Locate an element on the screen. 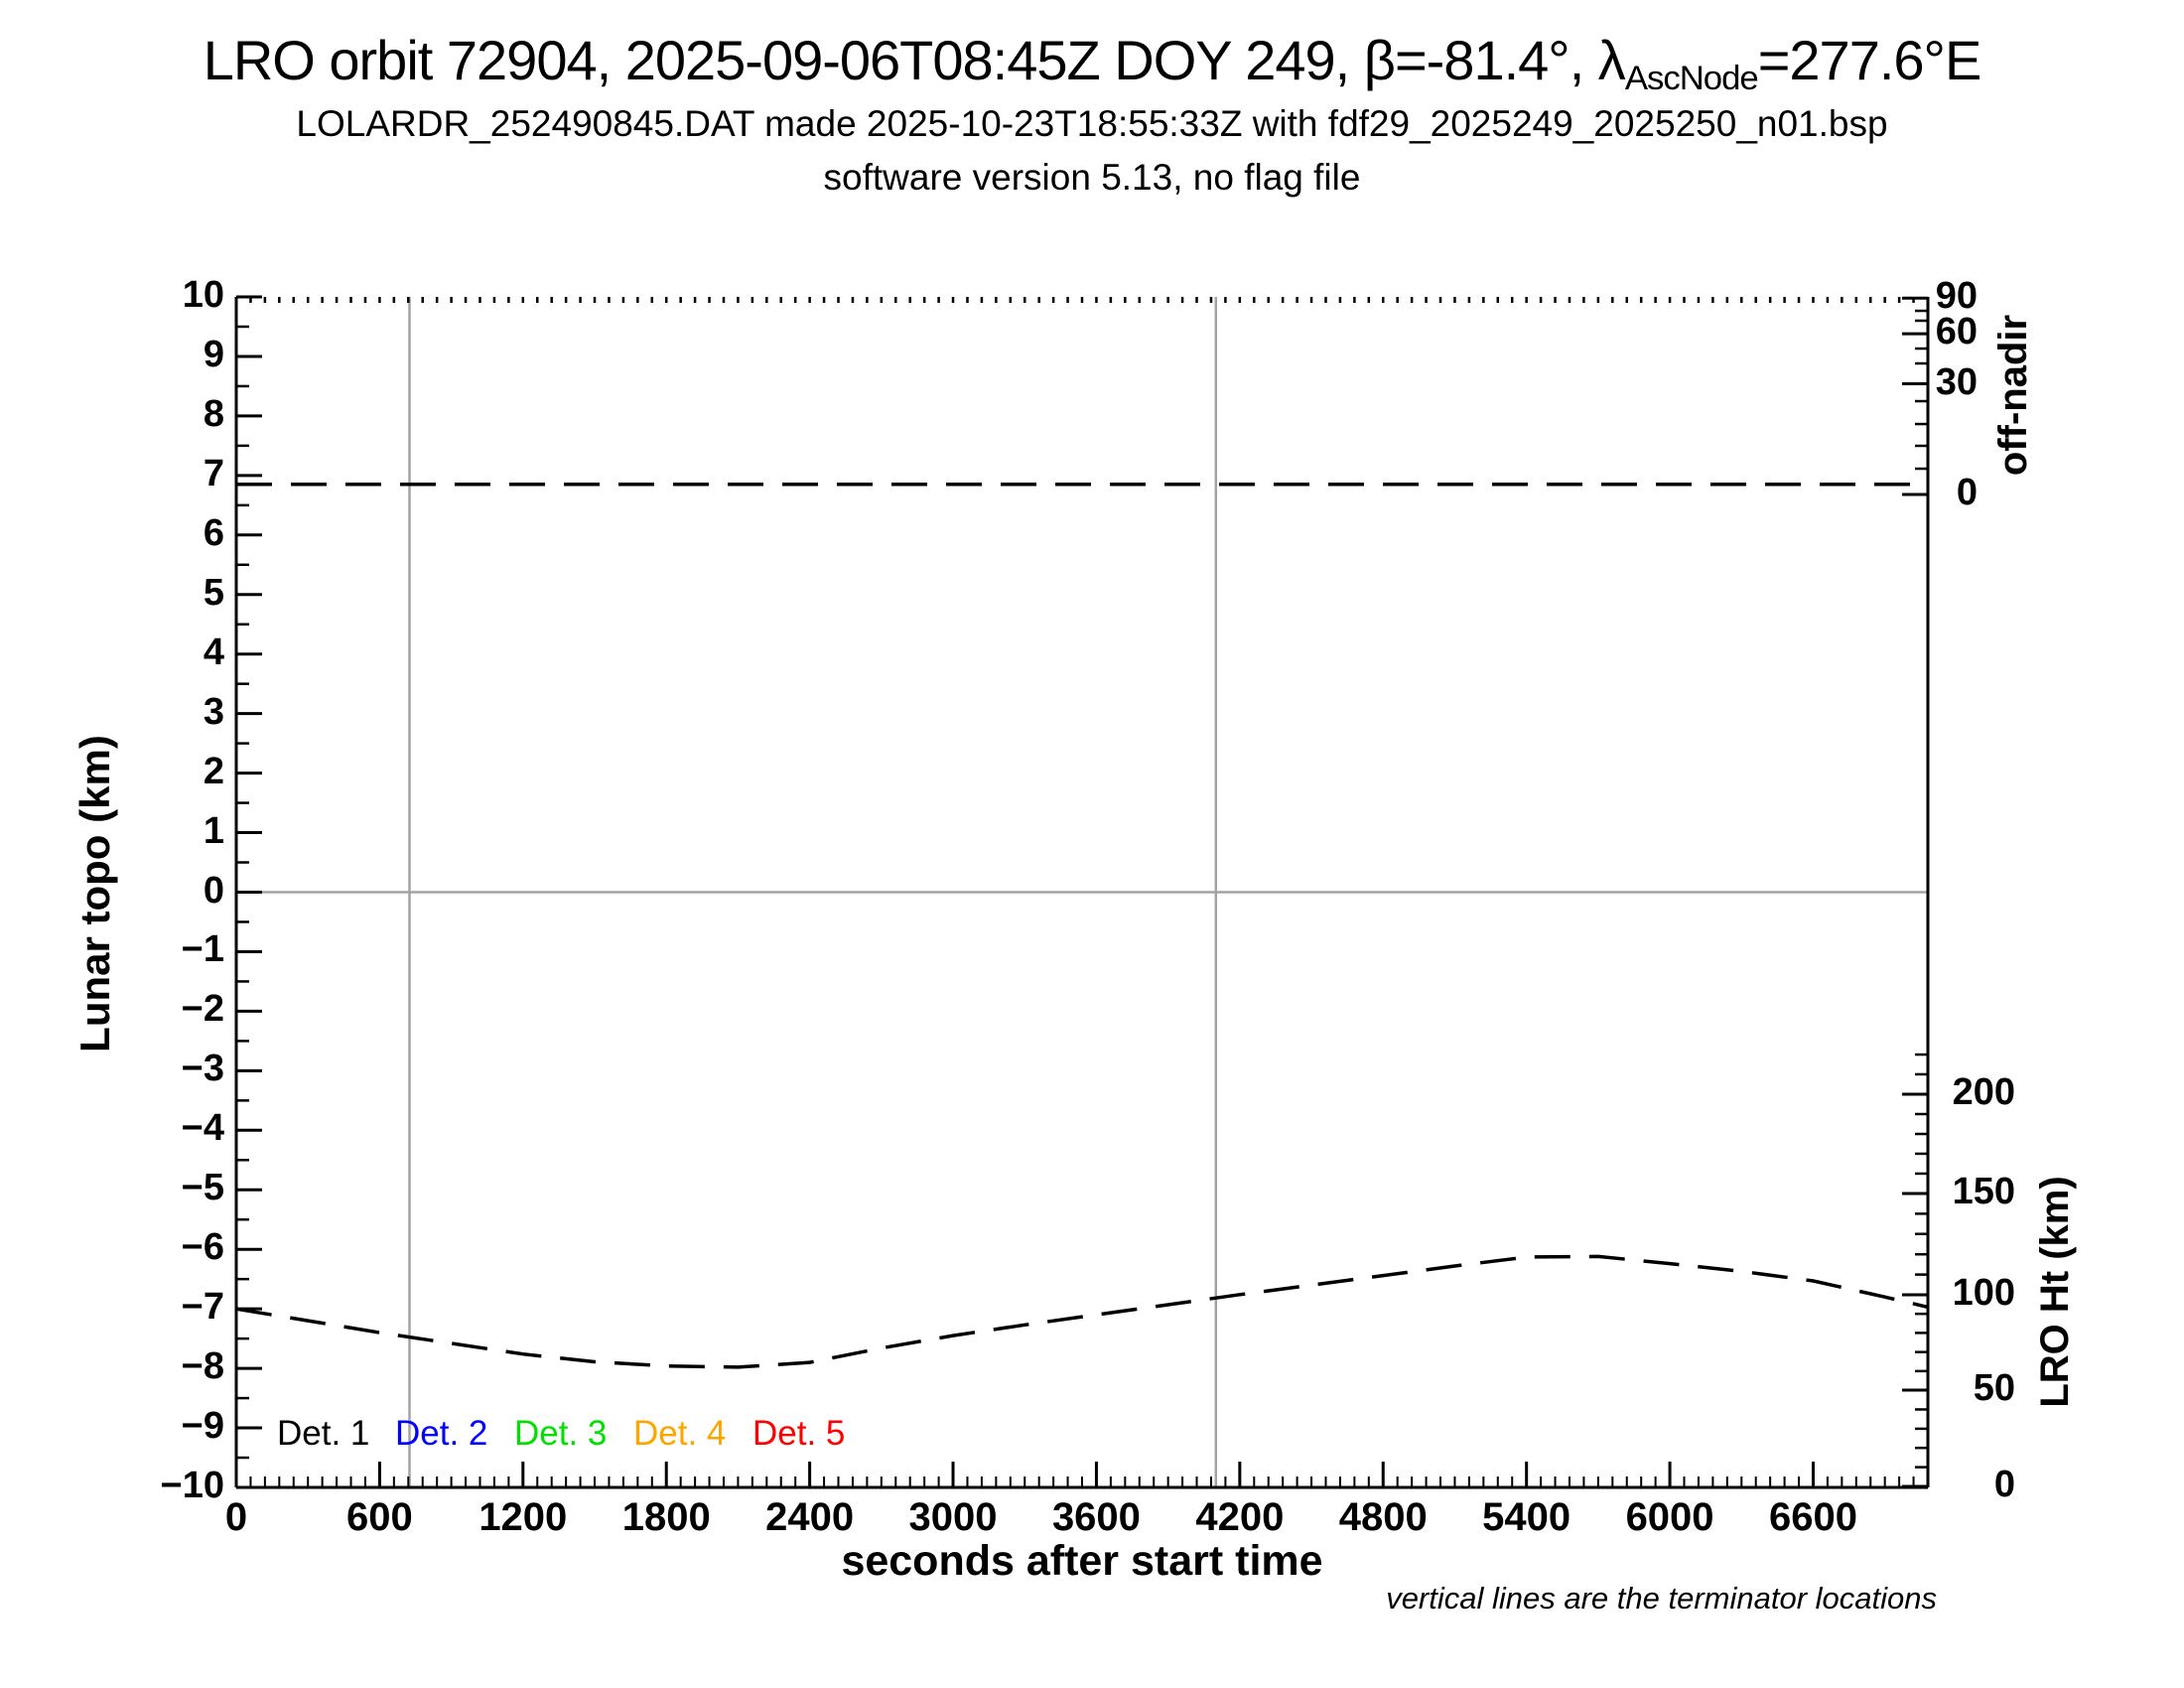 Image resolution: width=2184 pixels, height=1688 pixels. y-left-tick-label-10: 10 is located at coordinates (203, 295).